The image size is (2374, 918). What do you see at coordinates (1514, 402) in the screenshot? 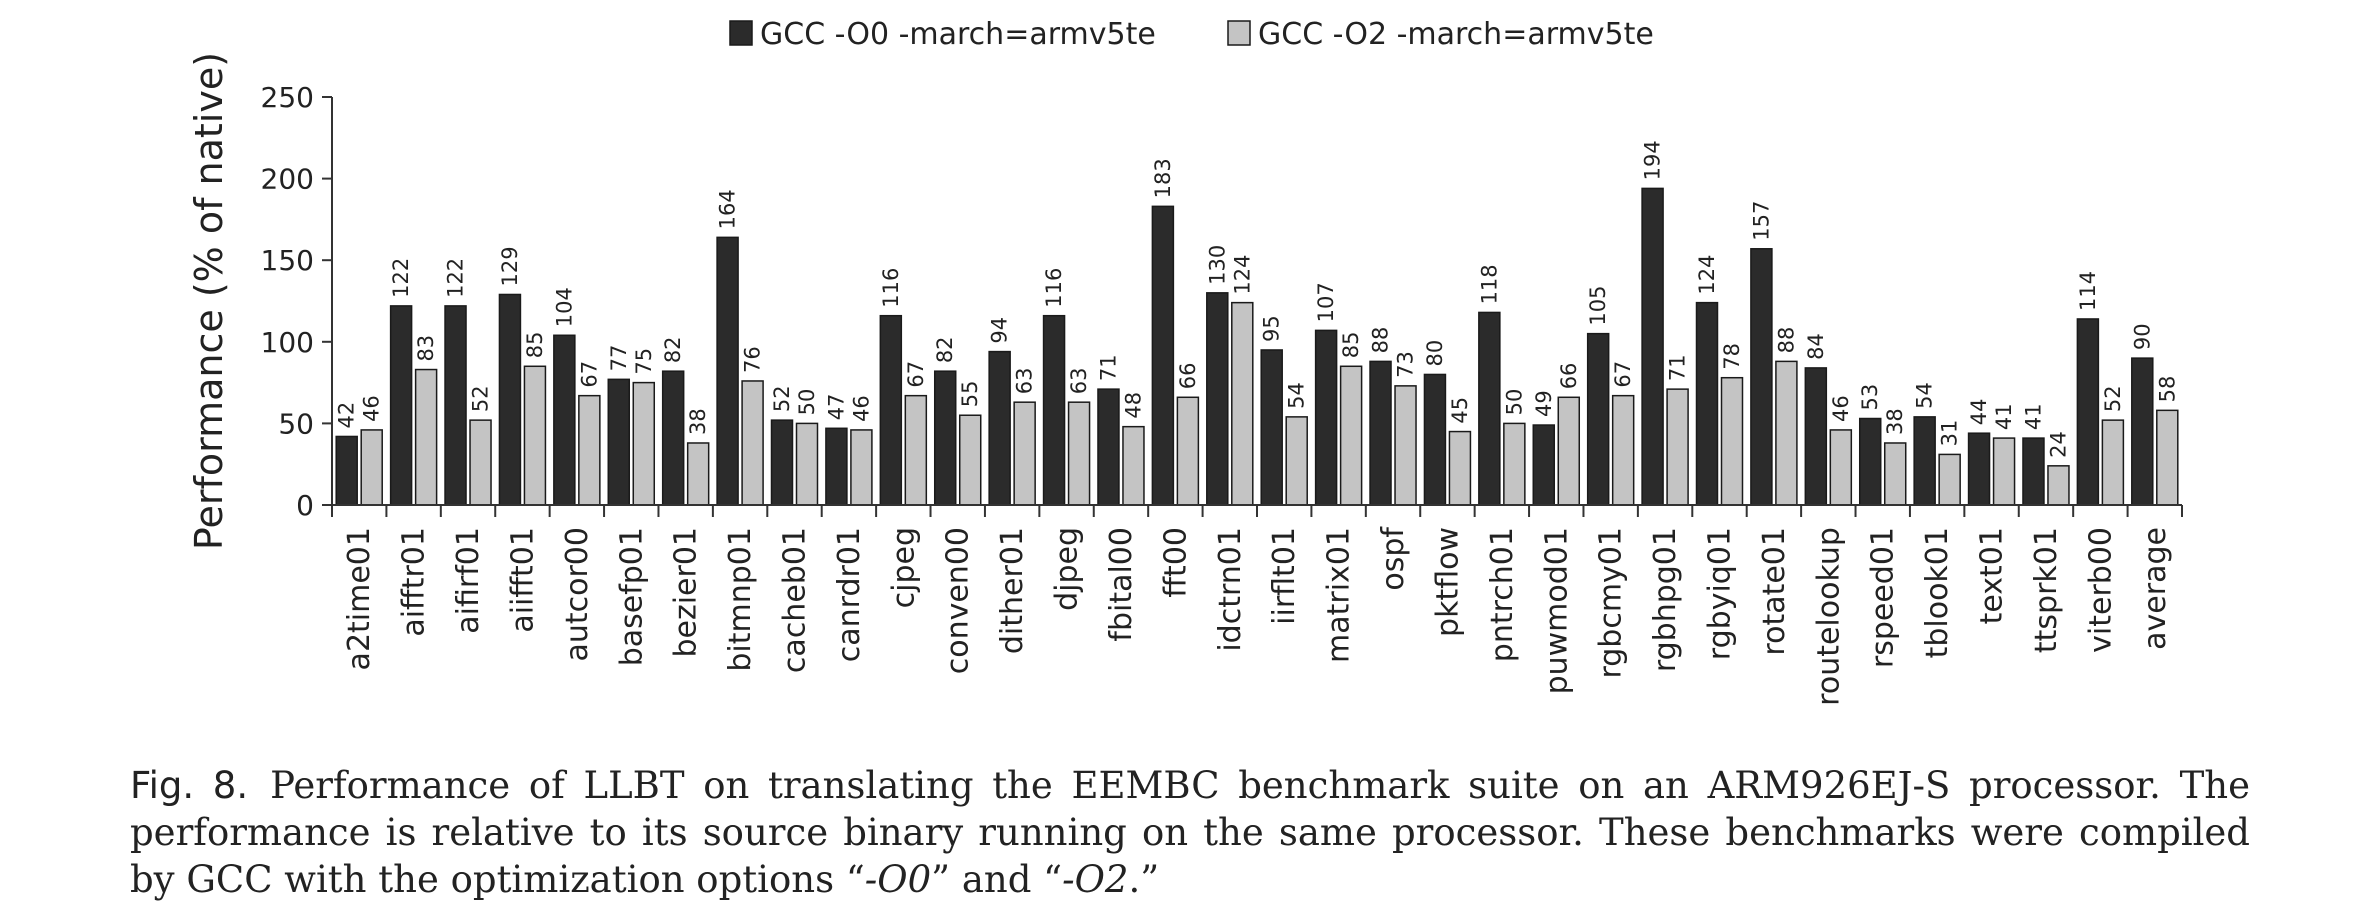
I see `data-label: 50` at bounding box center [1514, 402].